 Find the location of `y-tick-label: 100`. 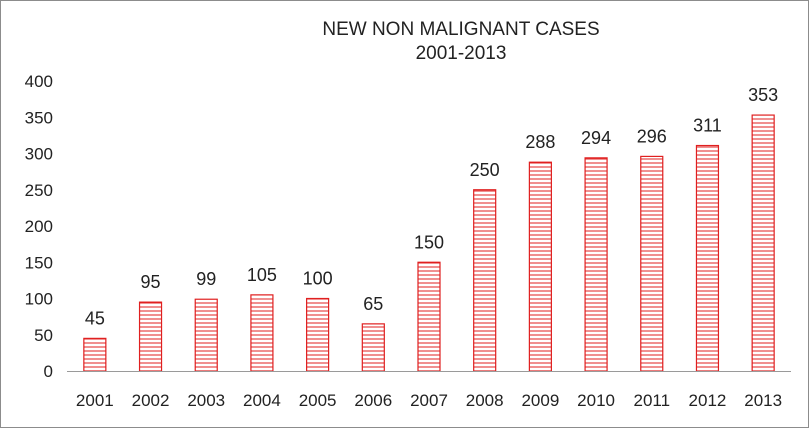

y-tick-label: 100 is located at coordinates (39, 299).